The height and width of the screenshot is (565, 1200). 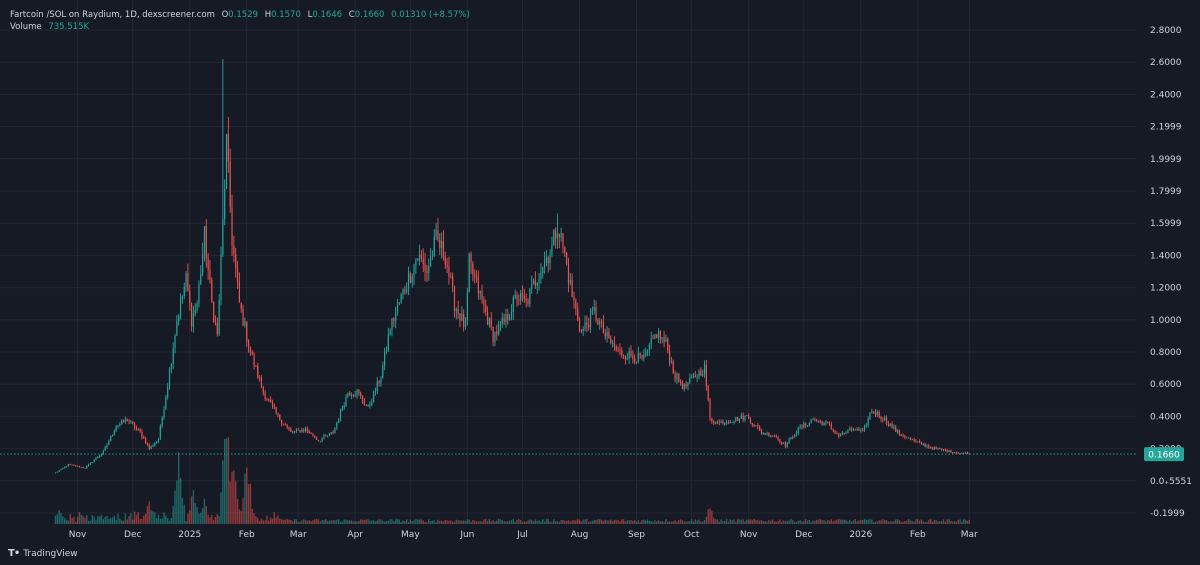 What do you see at coordinates (1166, 289) in the screenshot?
I see `y-tick-label: 1.2000` at bounding box center [1166, 289].